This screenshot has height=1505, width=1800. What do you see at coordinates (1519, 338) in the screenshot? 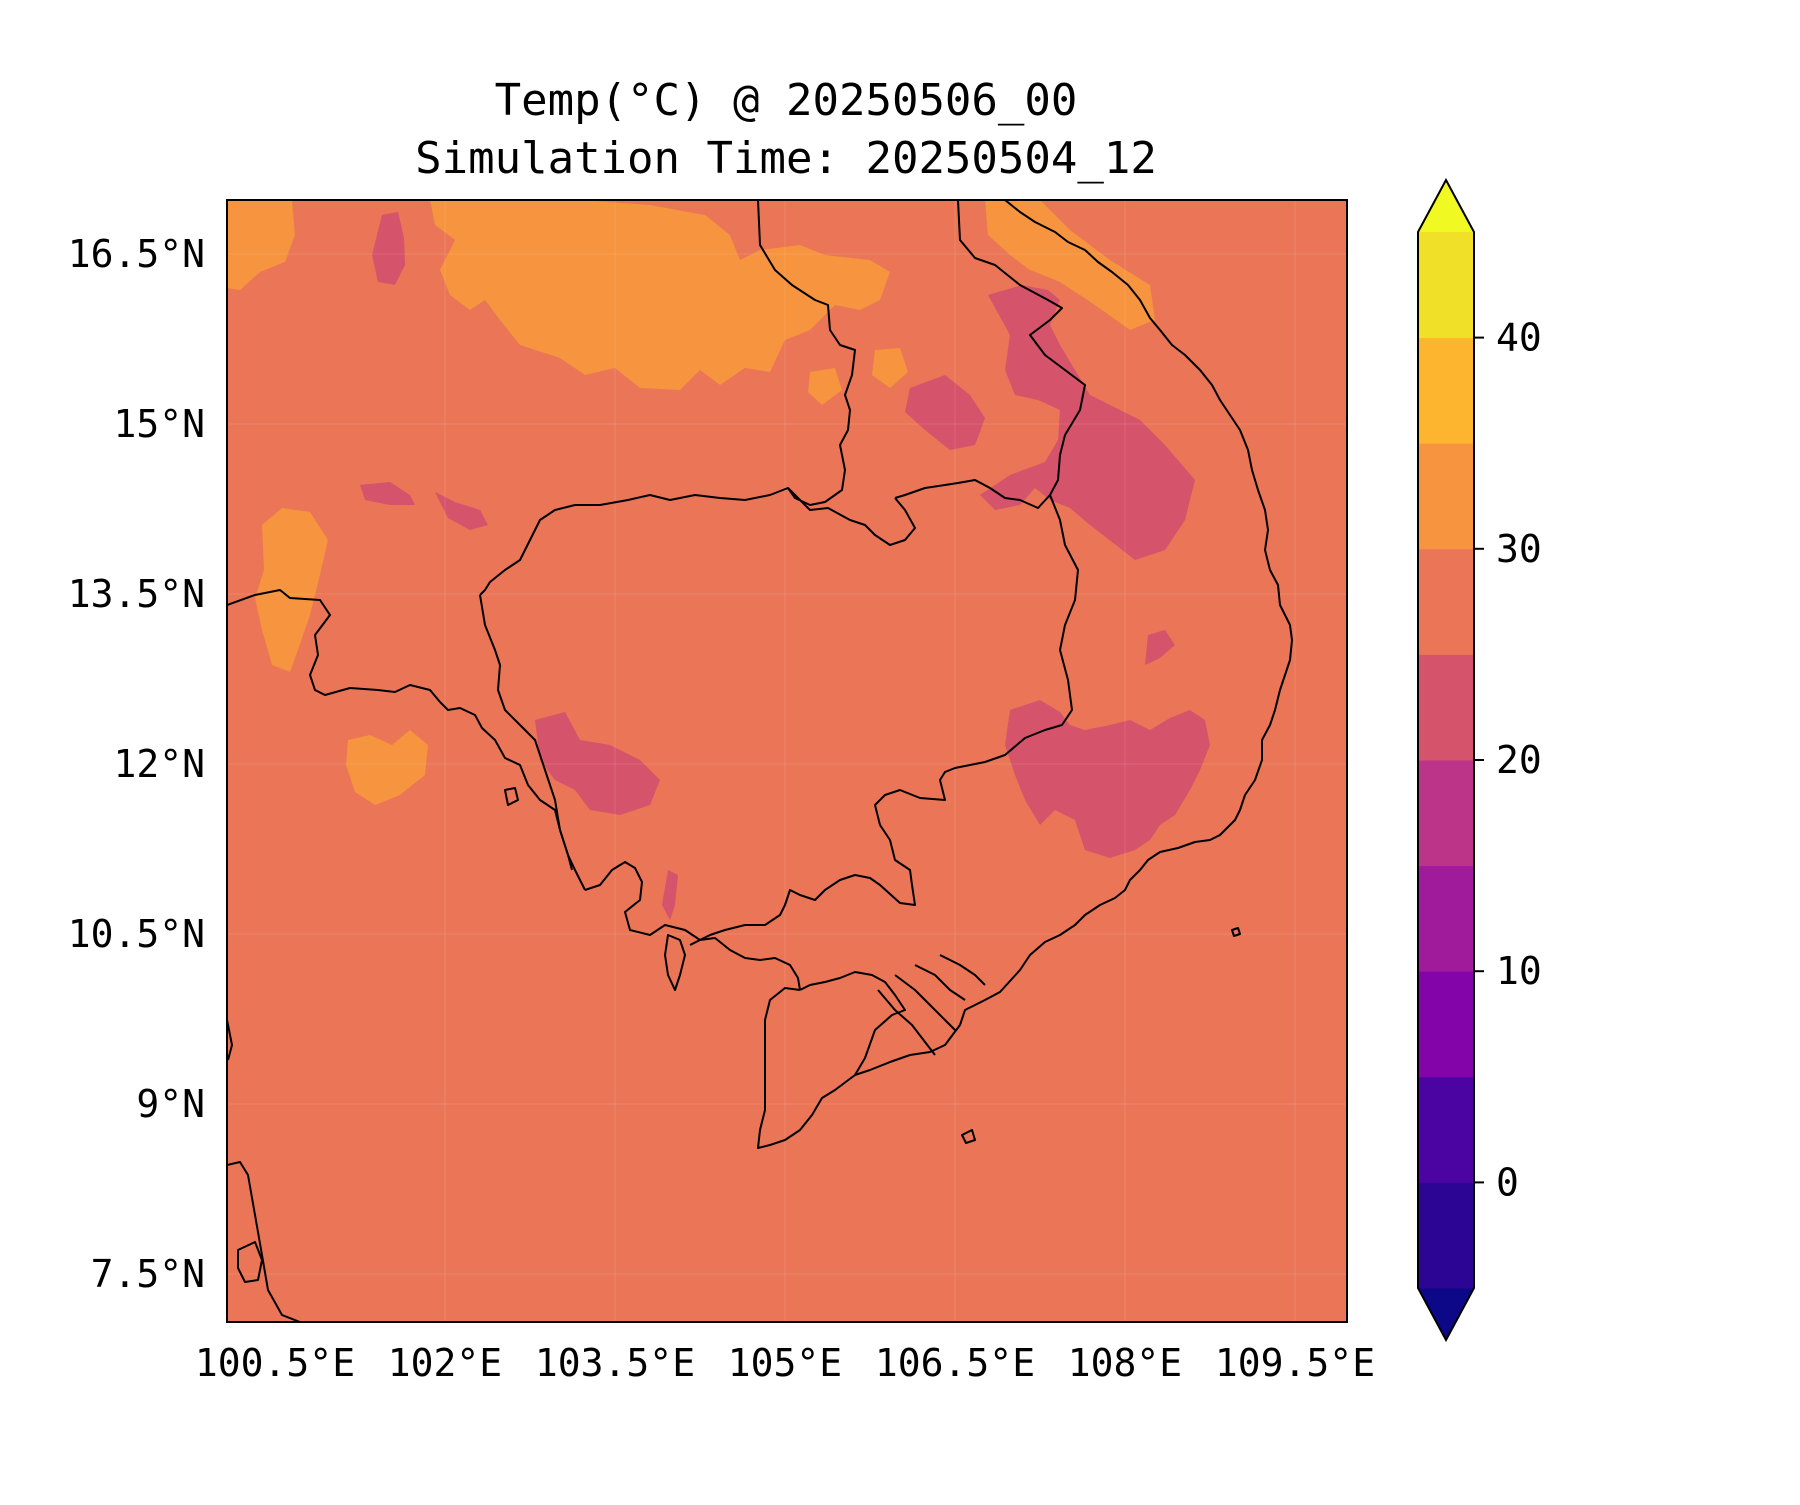
I see `colorbar-tick-label: 40` at bounding box center [1519, 338].